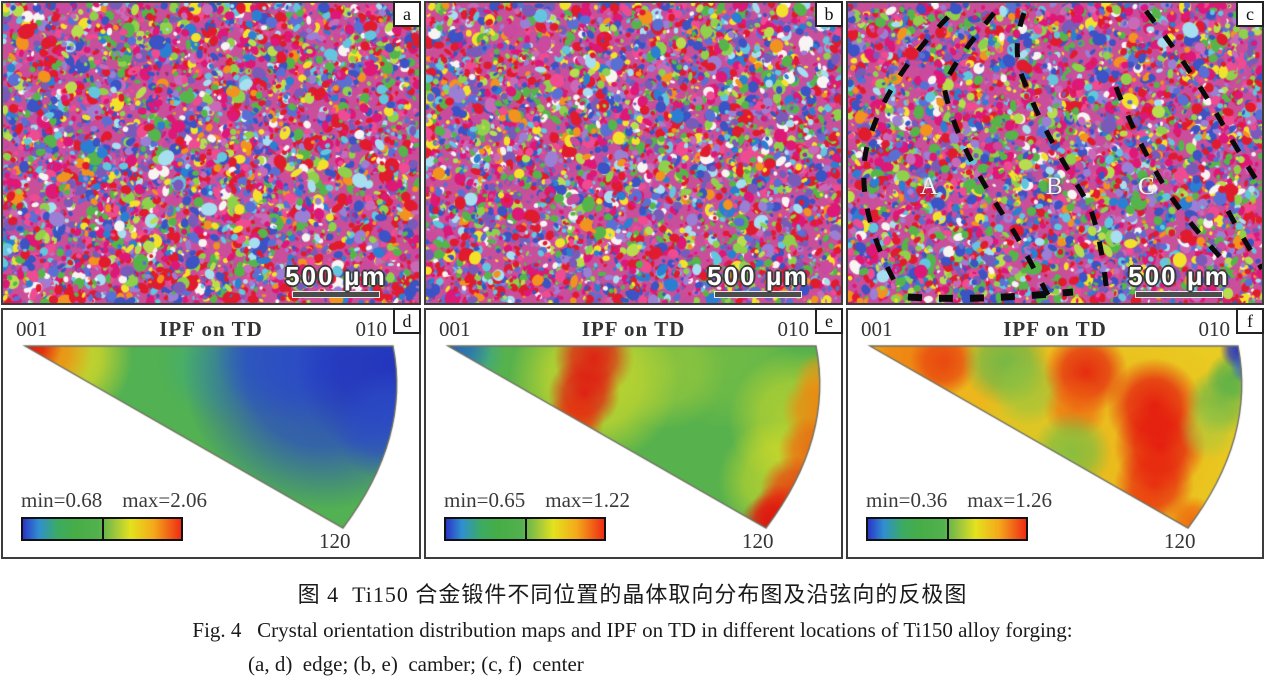 The height and width of the screenshot is (691, 1265). I want to click on min-value: min=0.68, so click(62, 500).